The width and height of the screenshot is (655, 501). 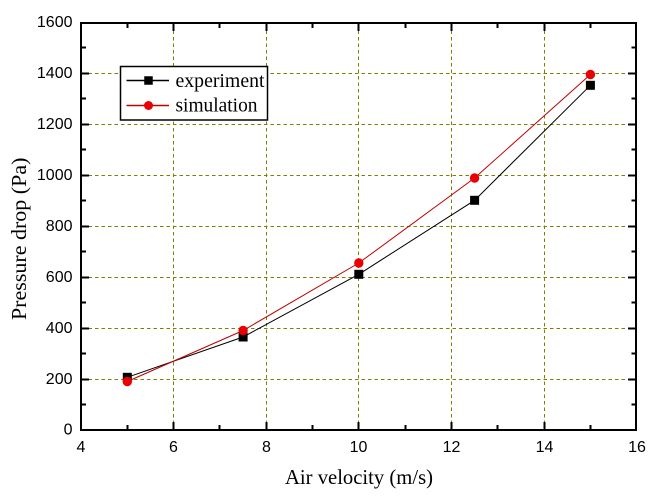 I want to click on svg-text: 1600, so click(x=55, y=22).